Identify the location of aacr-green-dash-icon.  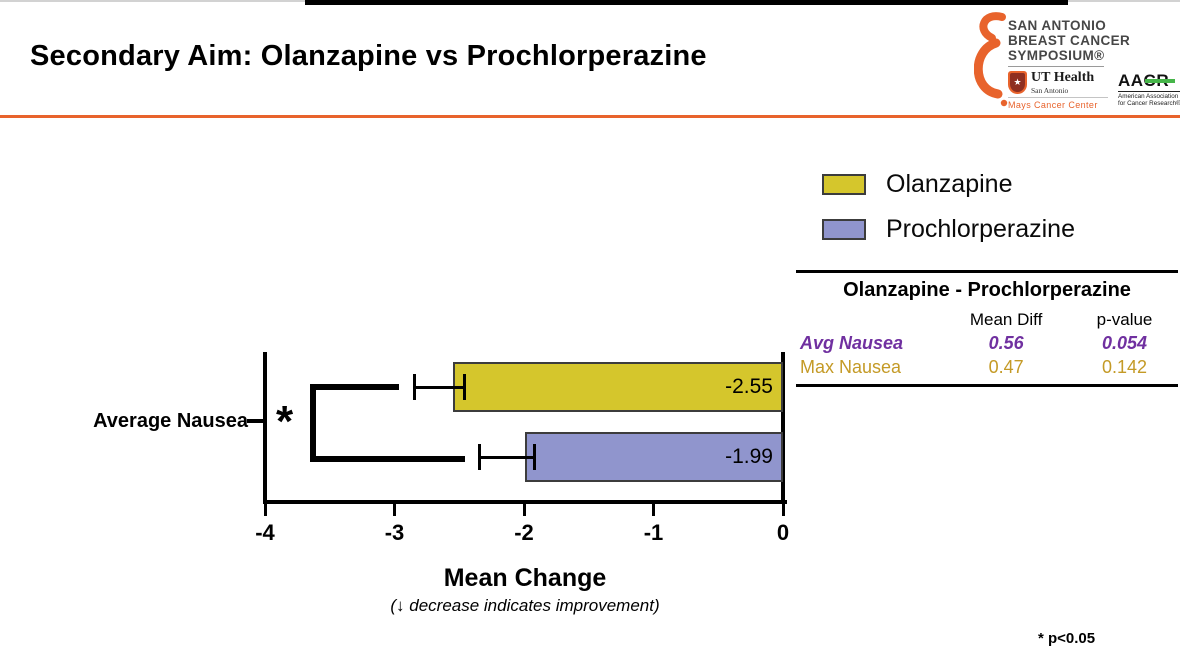
(1160, 81).